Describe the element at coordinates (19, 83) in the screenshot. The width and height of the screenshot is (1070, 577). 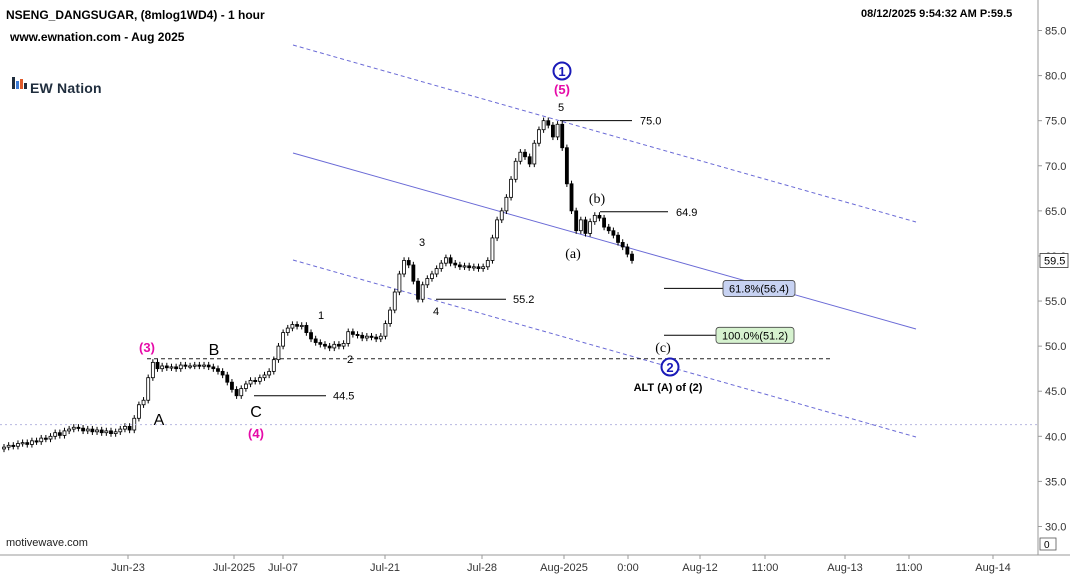
I see `logo-mark-icon` at that location.